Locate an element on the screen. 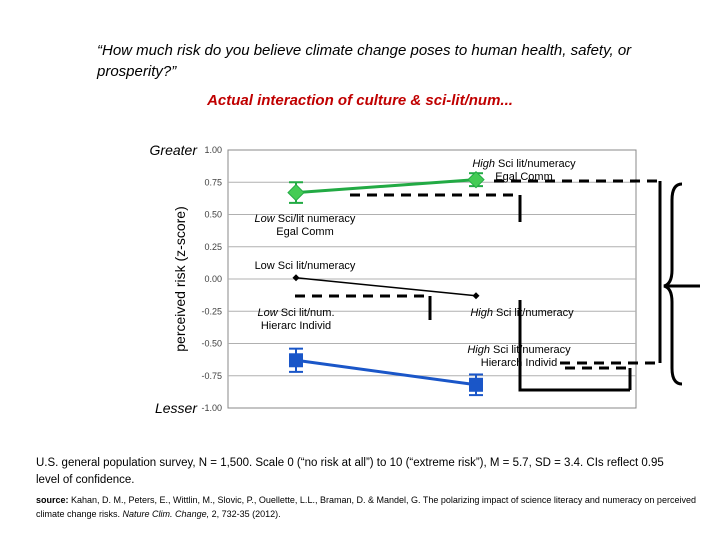 The height and width of the screenshot is (540, 720). source-tail: 2, 732-35 (2012). is located at coordinates (245, 514).